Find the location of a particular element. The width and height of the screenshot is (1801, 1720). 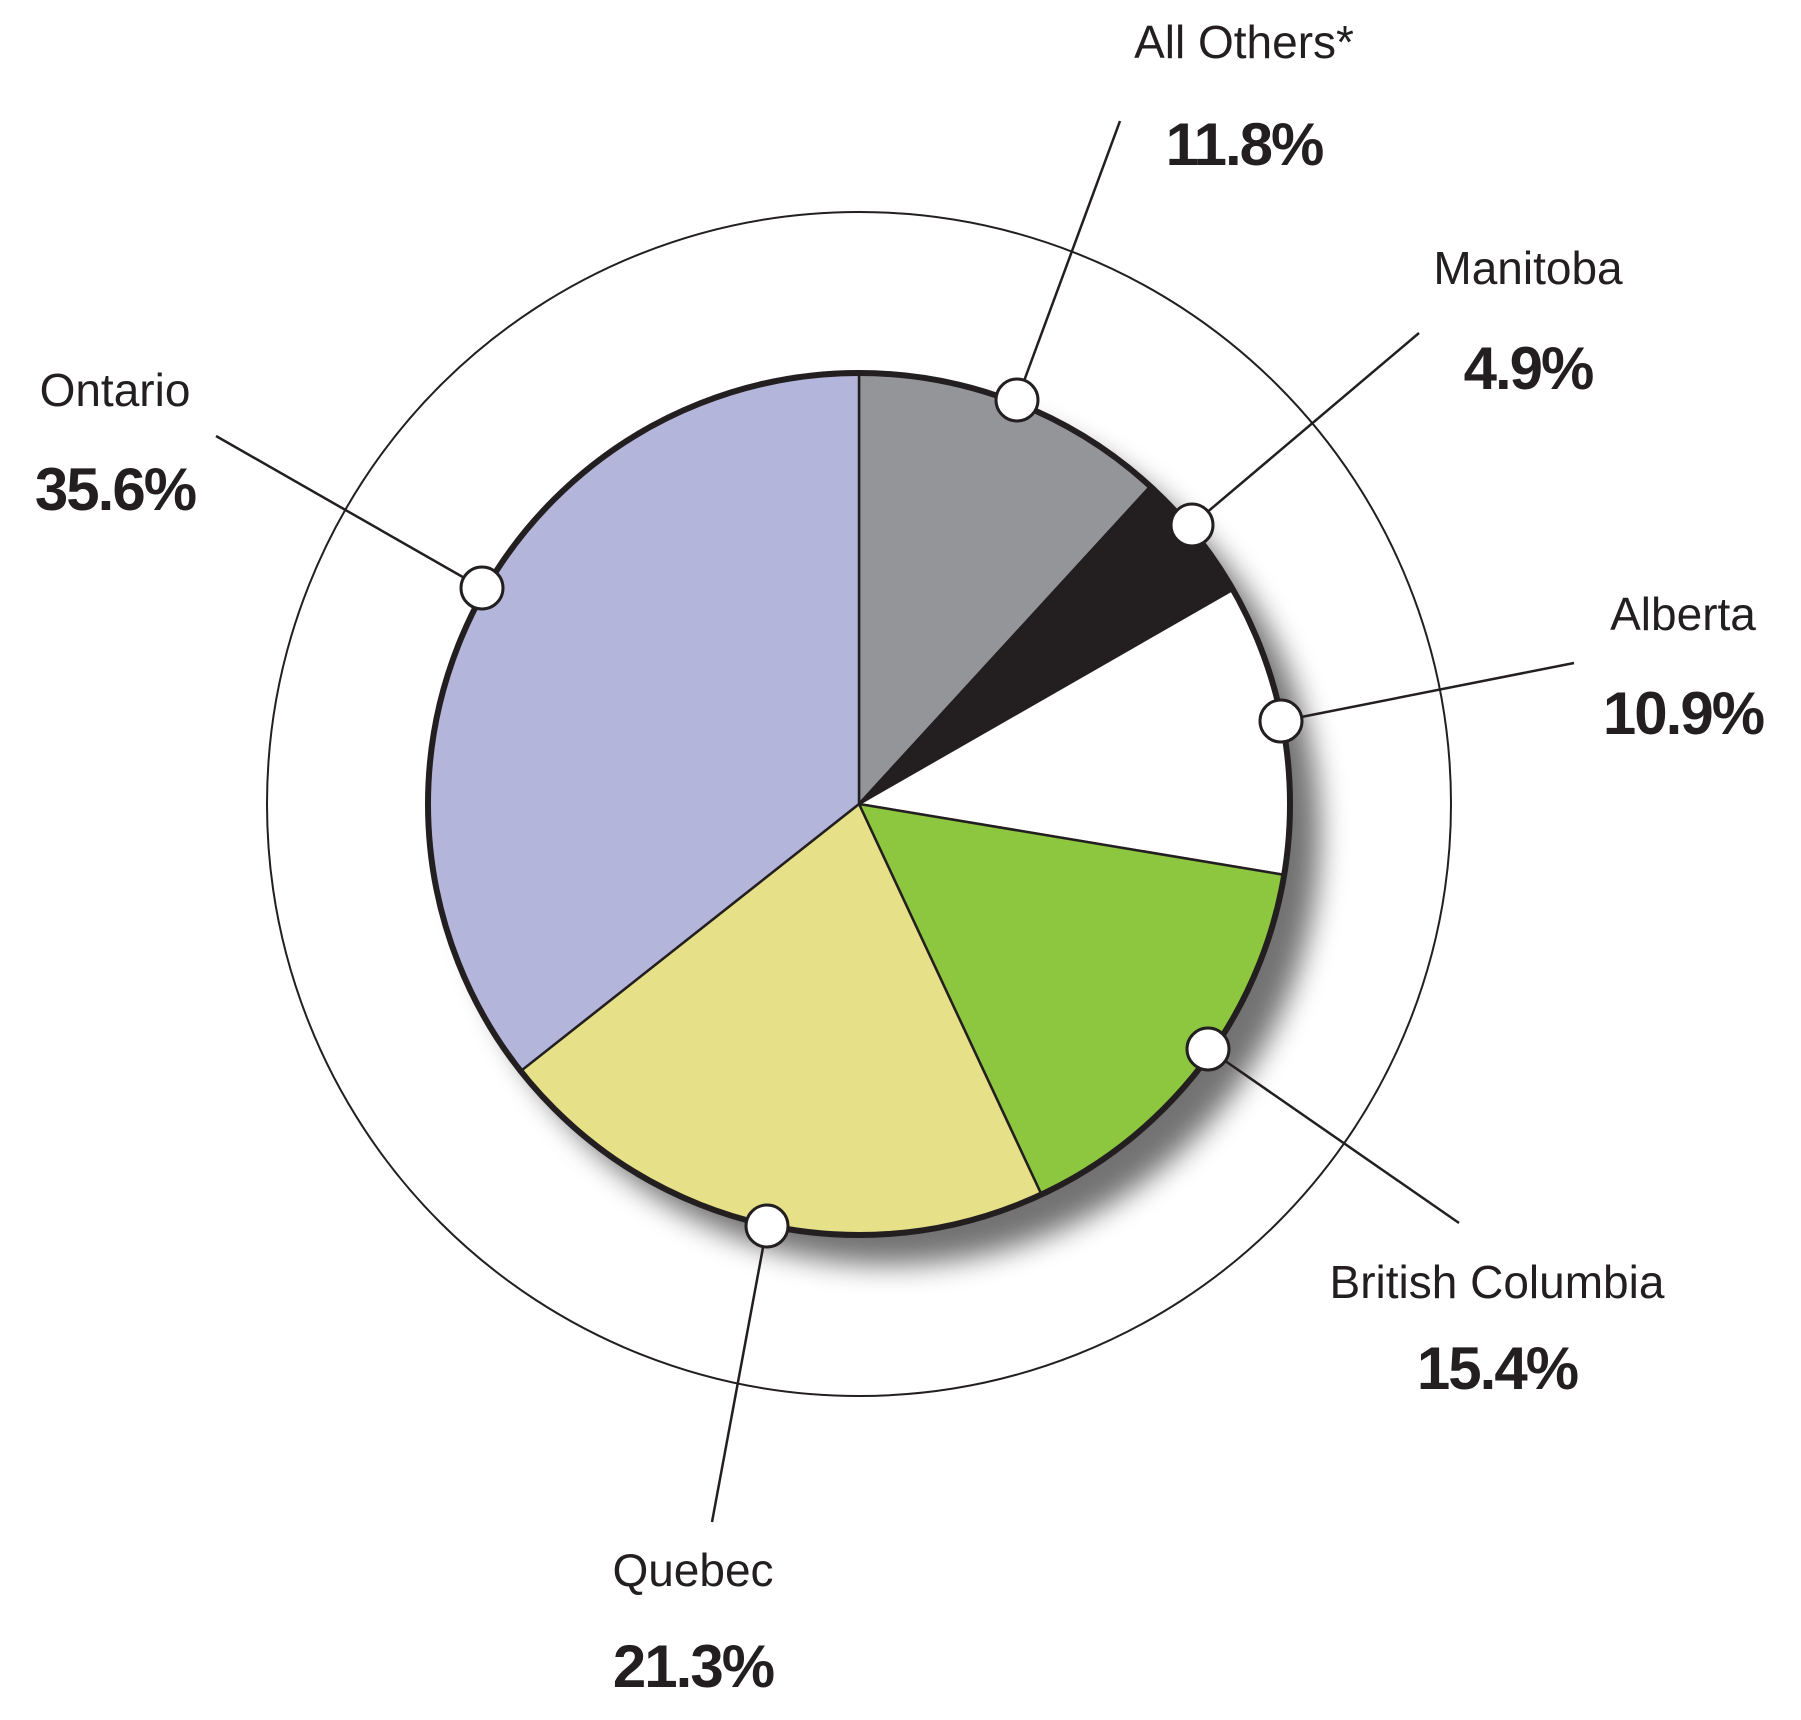

value-label: 4.9% is located at coordinates (1528, 368).